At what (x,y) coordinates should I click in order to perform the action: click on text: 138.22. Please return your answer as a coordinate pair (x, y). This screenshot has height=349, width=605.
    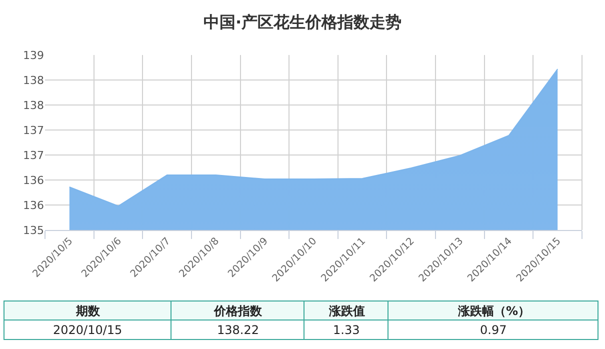
    Looking at the image, I should click on (238, 330).